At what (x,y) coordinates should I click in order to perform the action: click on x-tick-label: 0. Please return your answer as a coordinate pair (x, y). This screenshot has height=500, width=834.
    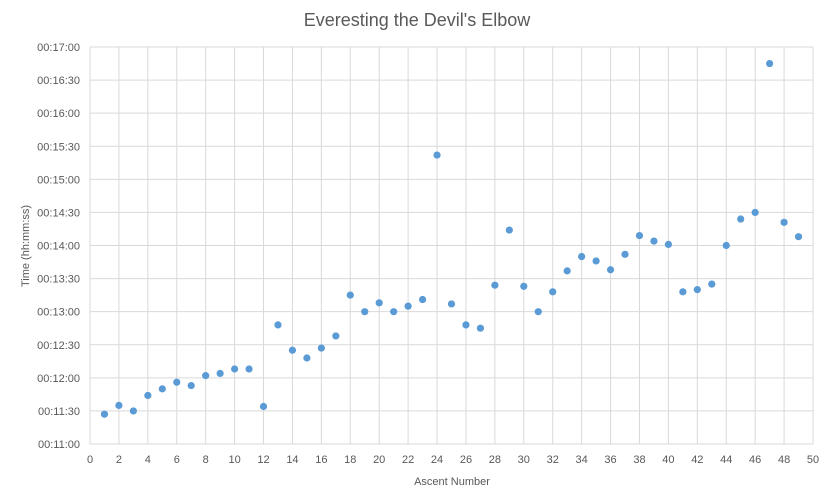
    Looking at the image, I should click on (90, 460).